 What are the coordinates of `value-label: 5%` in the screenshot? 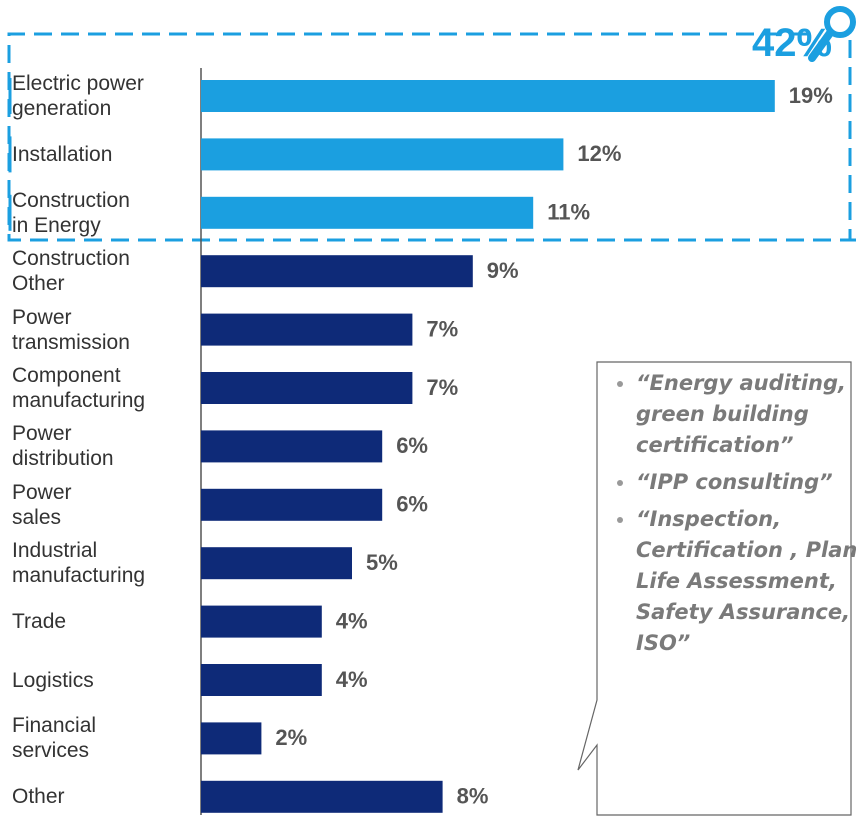 It's located at (382, 562).